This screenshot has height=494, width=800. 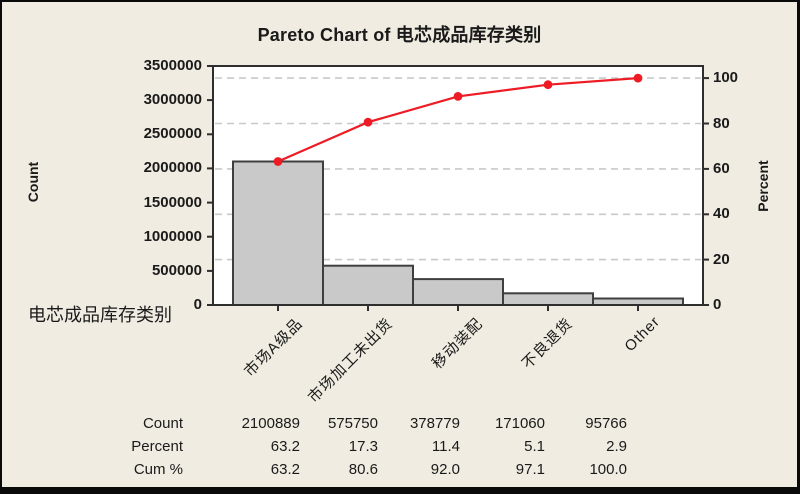 I want to click on stats-value: 17.3, so click(x=363, y=446).